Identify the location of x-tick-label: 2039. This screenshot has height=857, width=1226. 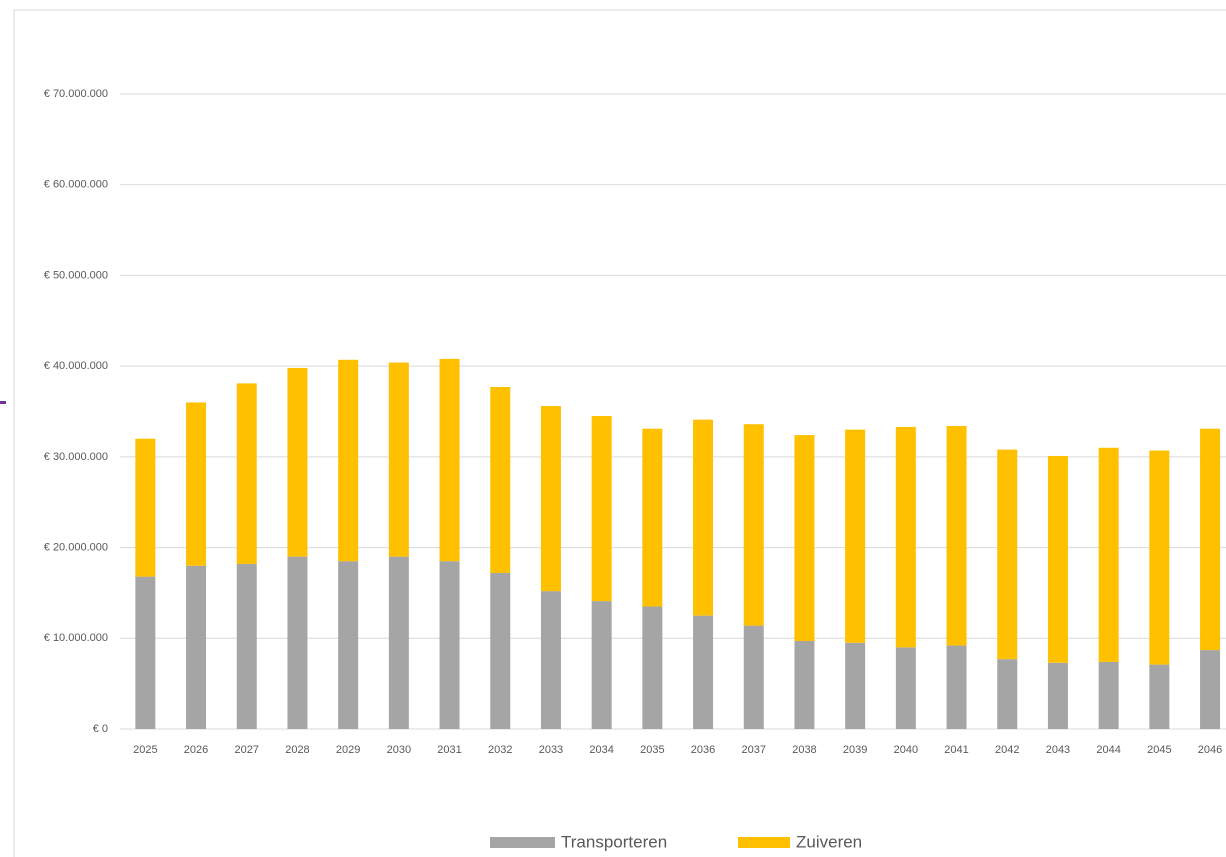
(855, 750).